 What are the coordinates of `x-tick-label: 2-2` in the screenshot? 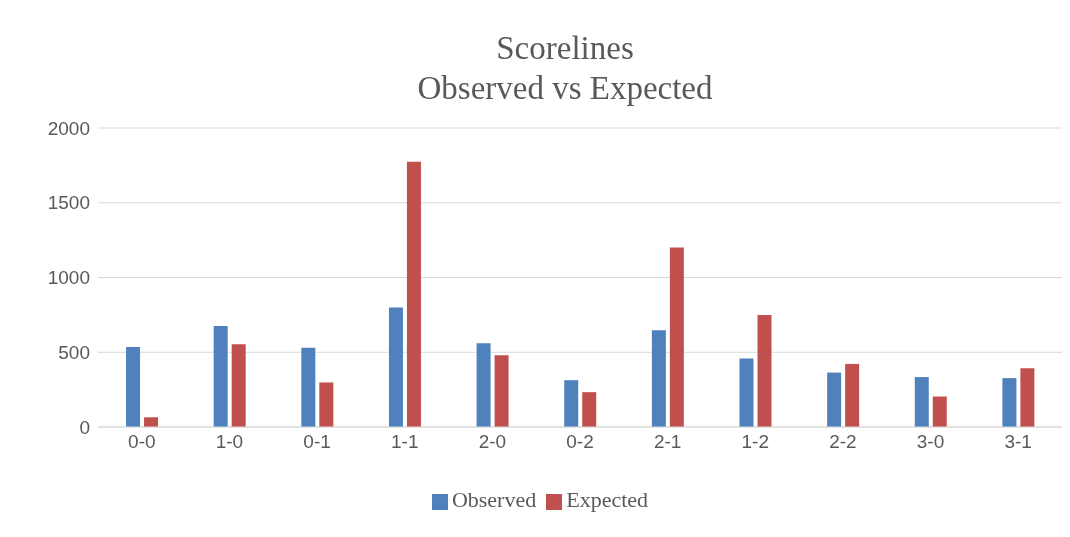 It's located at (843, 442).